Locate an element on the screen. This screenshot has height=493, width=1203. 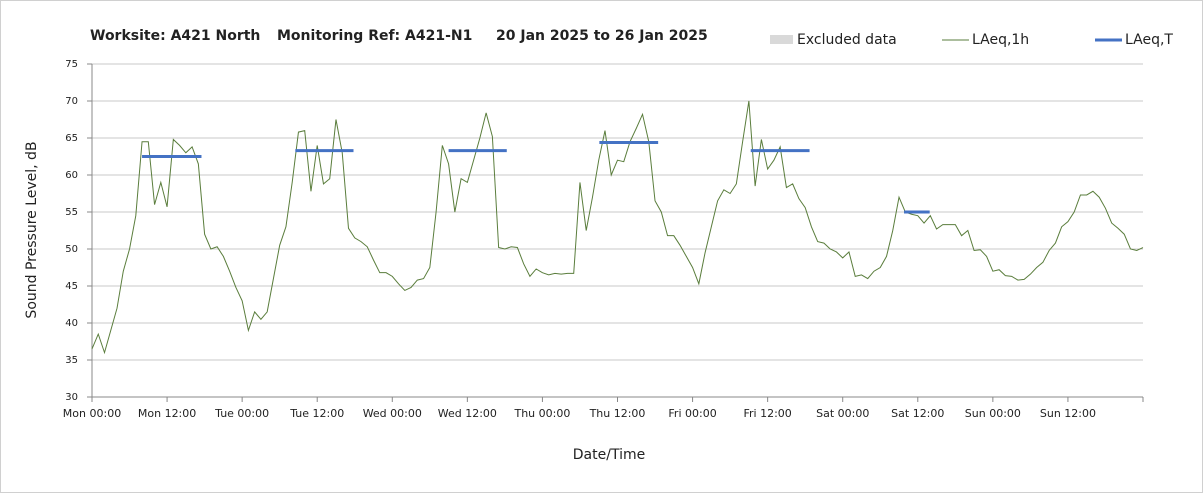
y-tick-label: 60 is located at coordinates (71, 175).